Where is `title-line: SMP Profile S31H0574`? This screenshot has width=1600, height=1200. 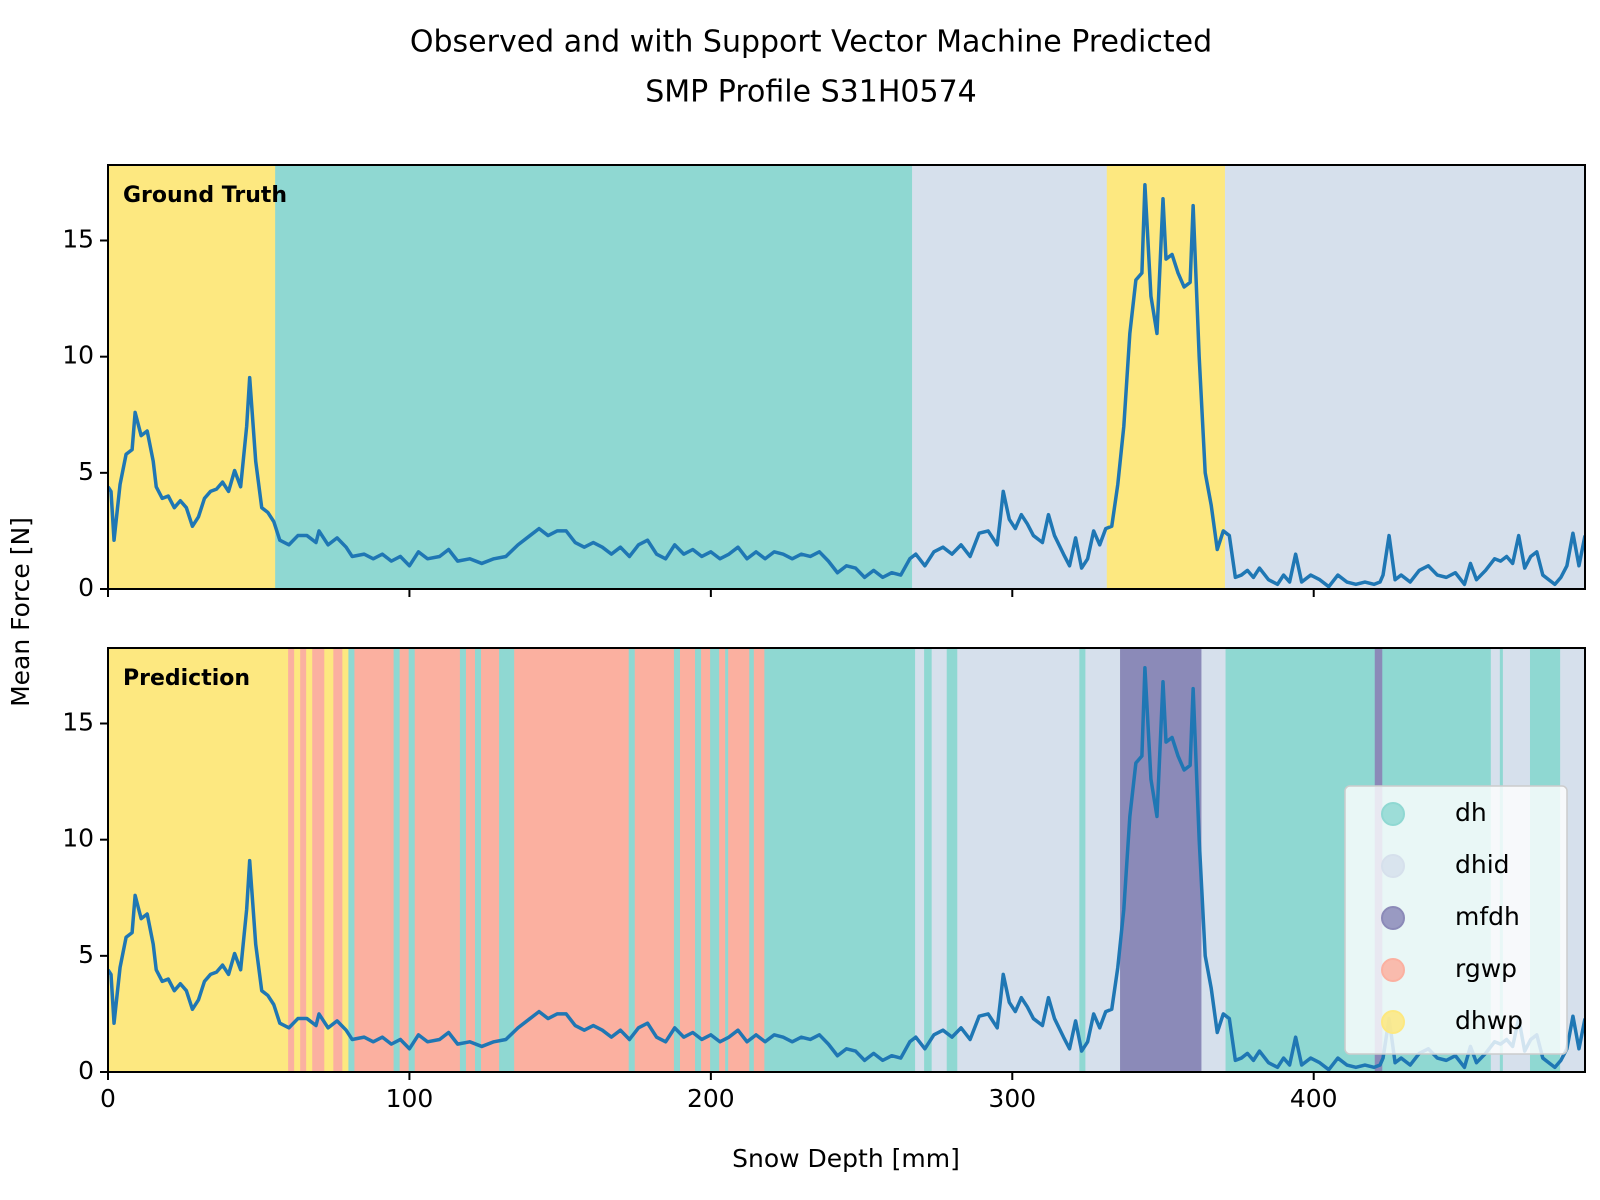 title-line: SMP Profile S31H0574 is located at coordinates (811, 92).